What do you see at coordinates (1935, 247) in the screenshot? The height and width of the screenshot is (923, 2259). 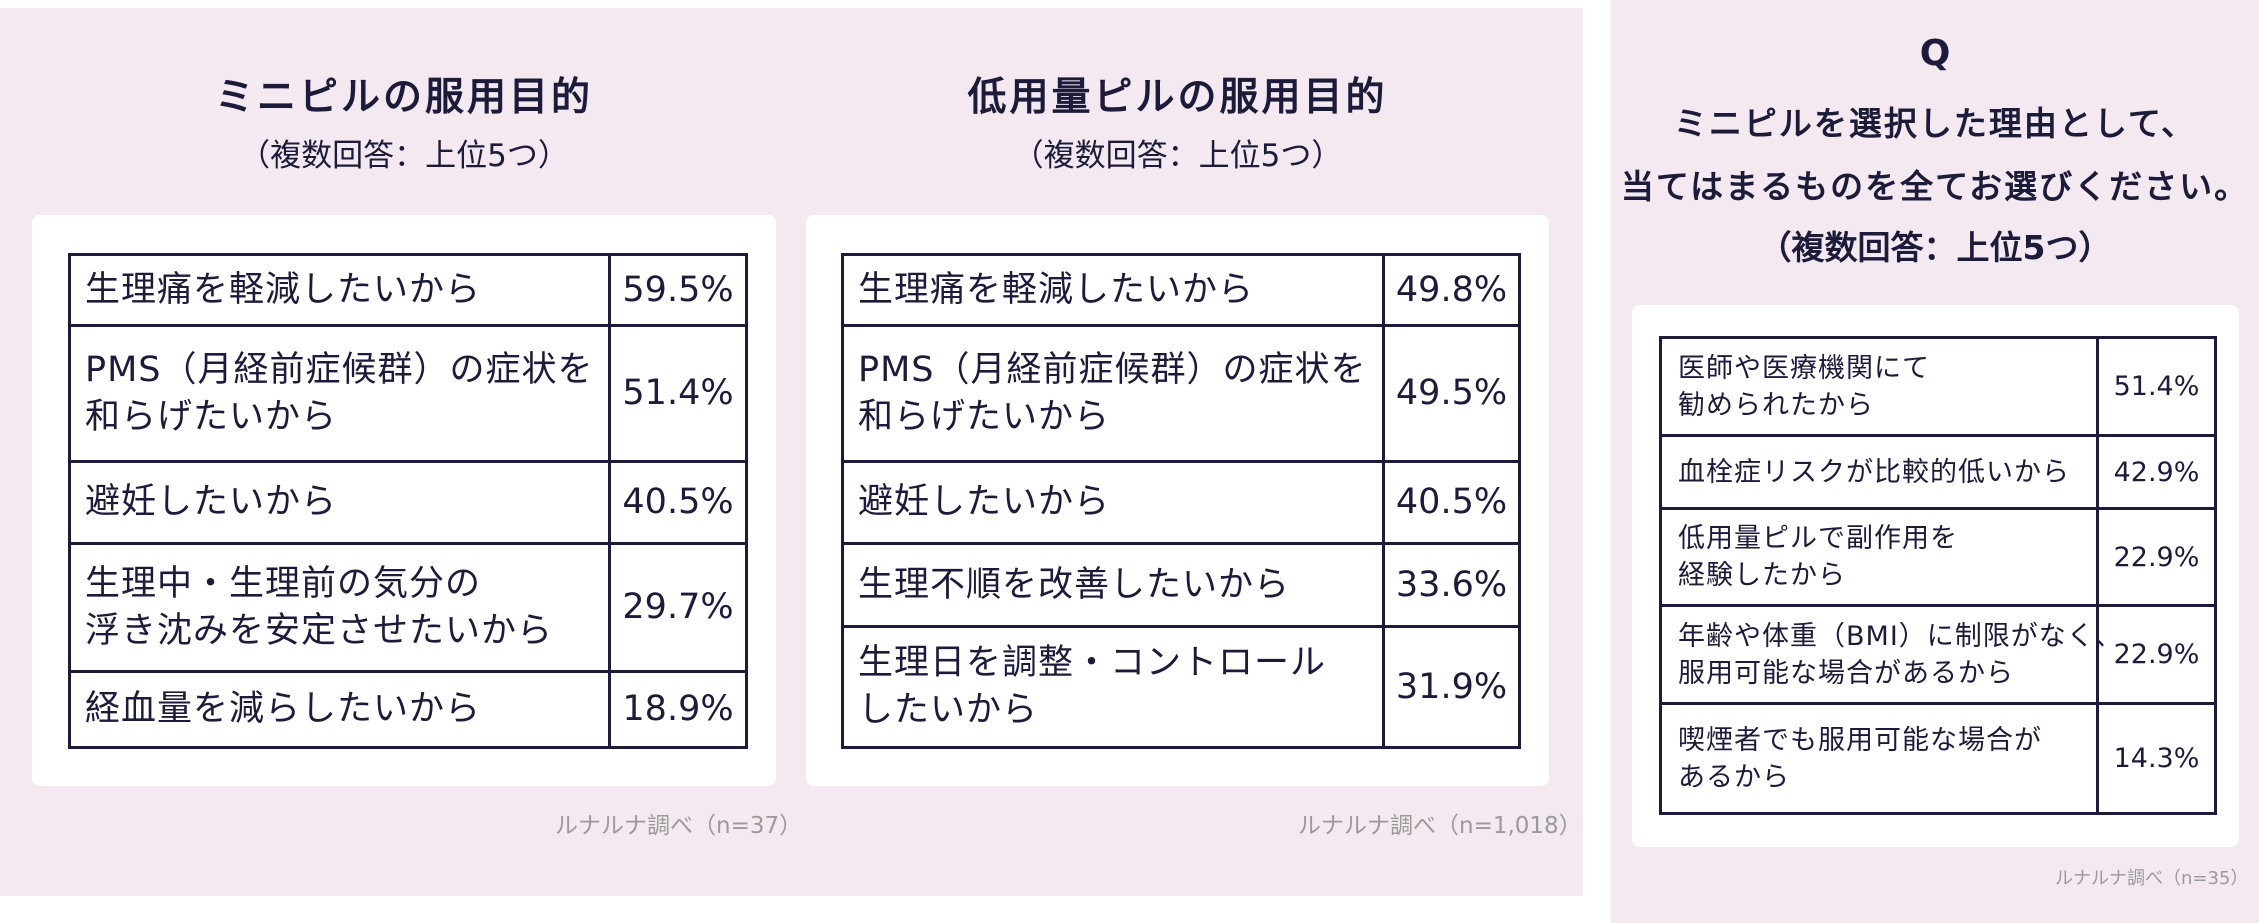 I see `question-subtitle: （複数回答：上位5つ）` at bounding box center [1935, 247].